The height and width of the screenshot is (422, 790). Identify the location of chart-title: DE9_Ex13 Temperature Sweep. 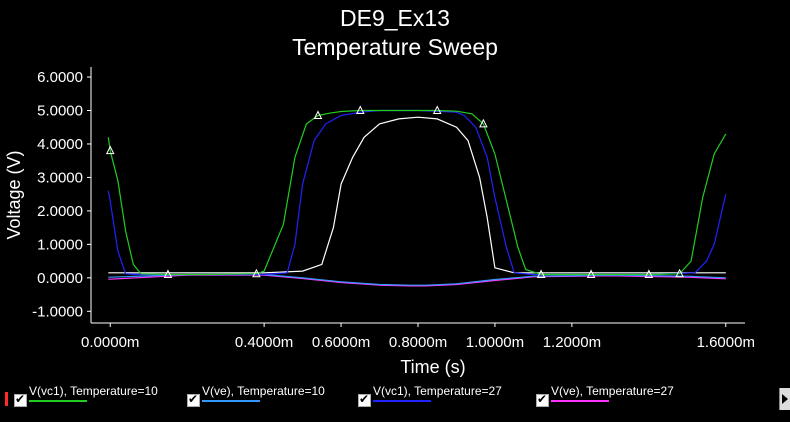
(395, 33).